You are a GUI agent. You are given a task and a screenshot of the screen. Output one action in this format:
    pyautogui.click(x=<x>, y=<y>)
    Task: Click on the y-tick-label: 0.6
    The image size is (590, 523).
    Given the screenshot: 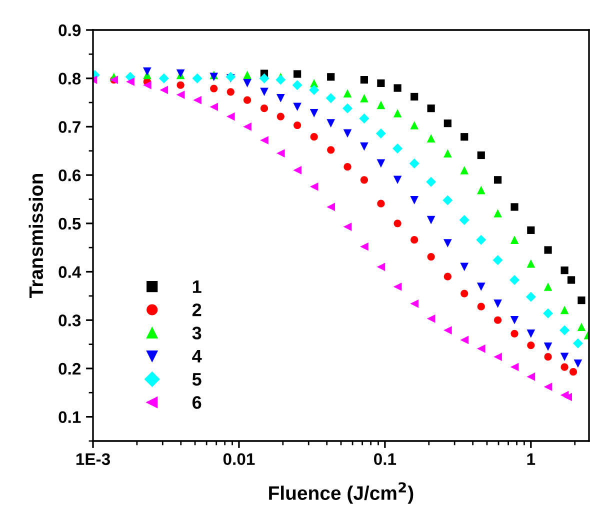 What is the action you would take?
    pyautogui.click(x=69, y=175)
    